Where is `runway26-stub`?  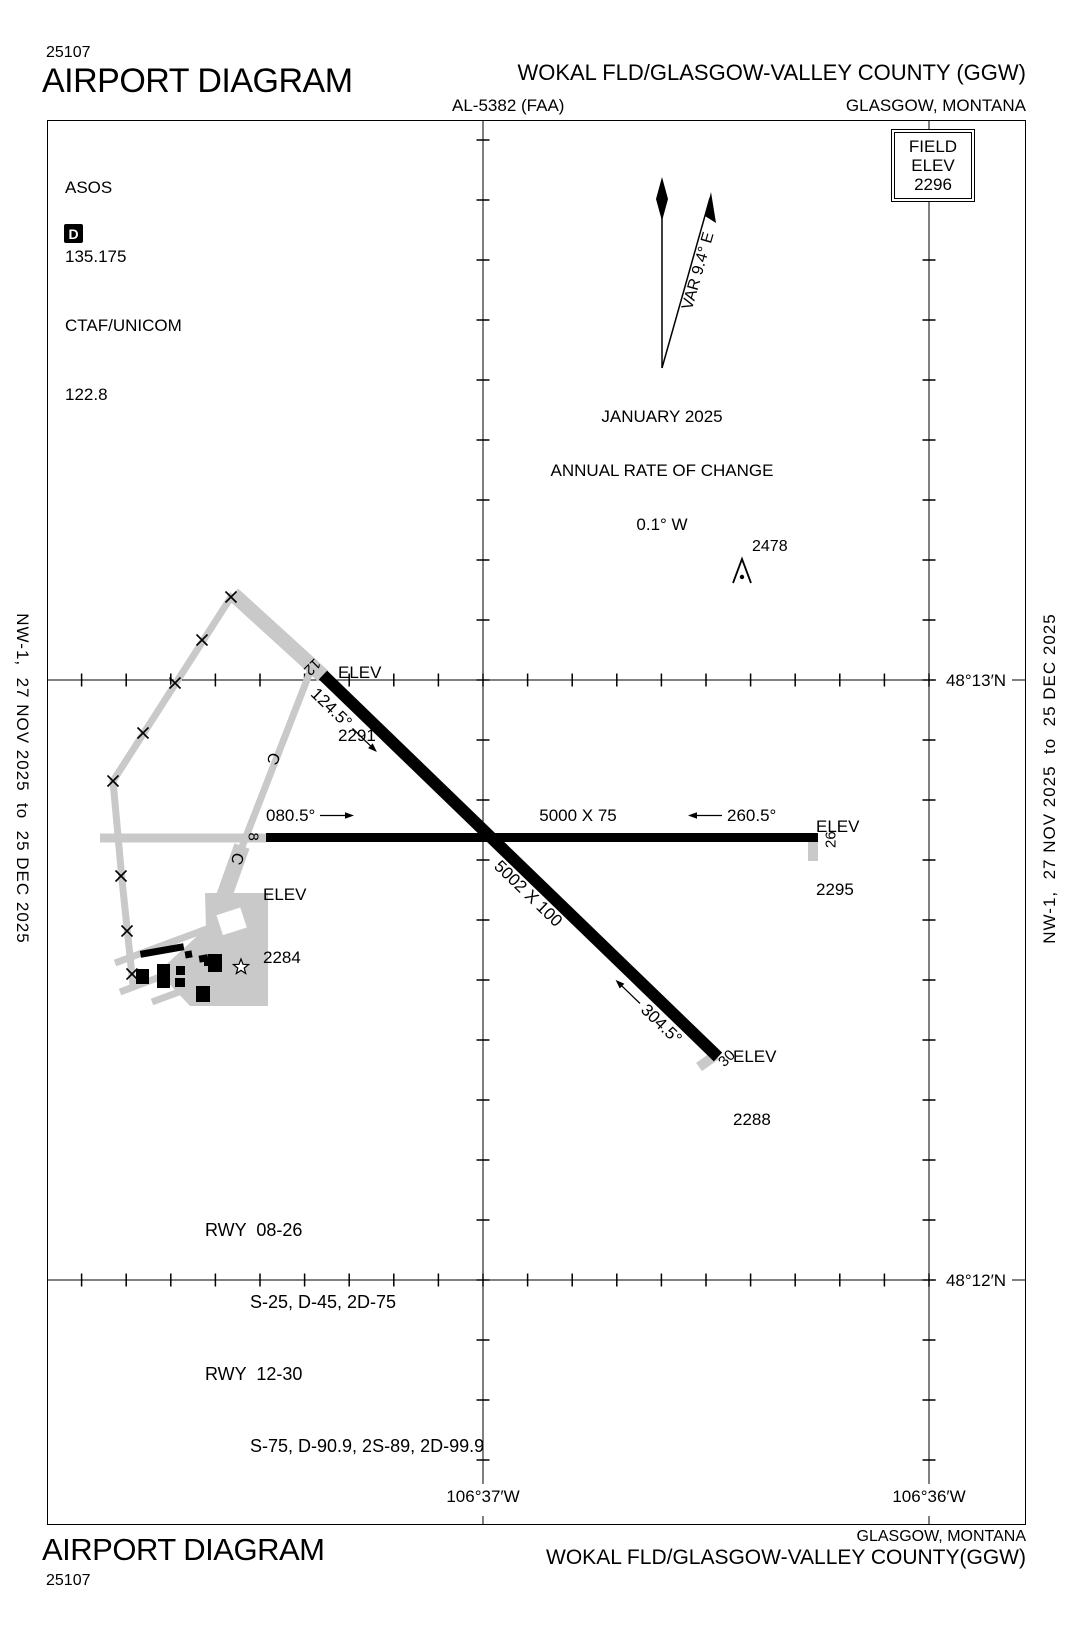 runway26-stub is located at coordinates (813, 851).